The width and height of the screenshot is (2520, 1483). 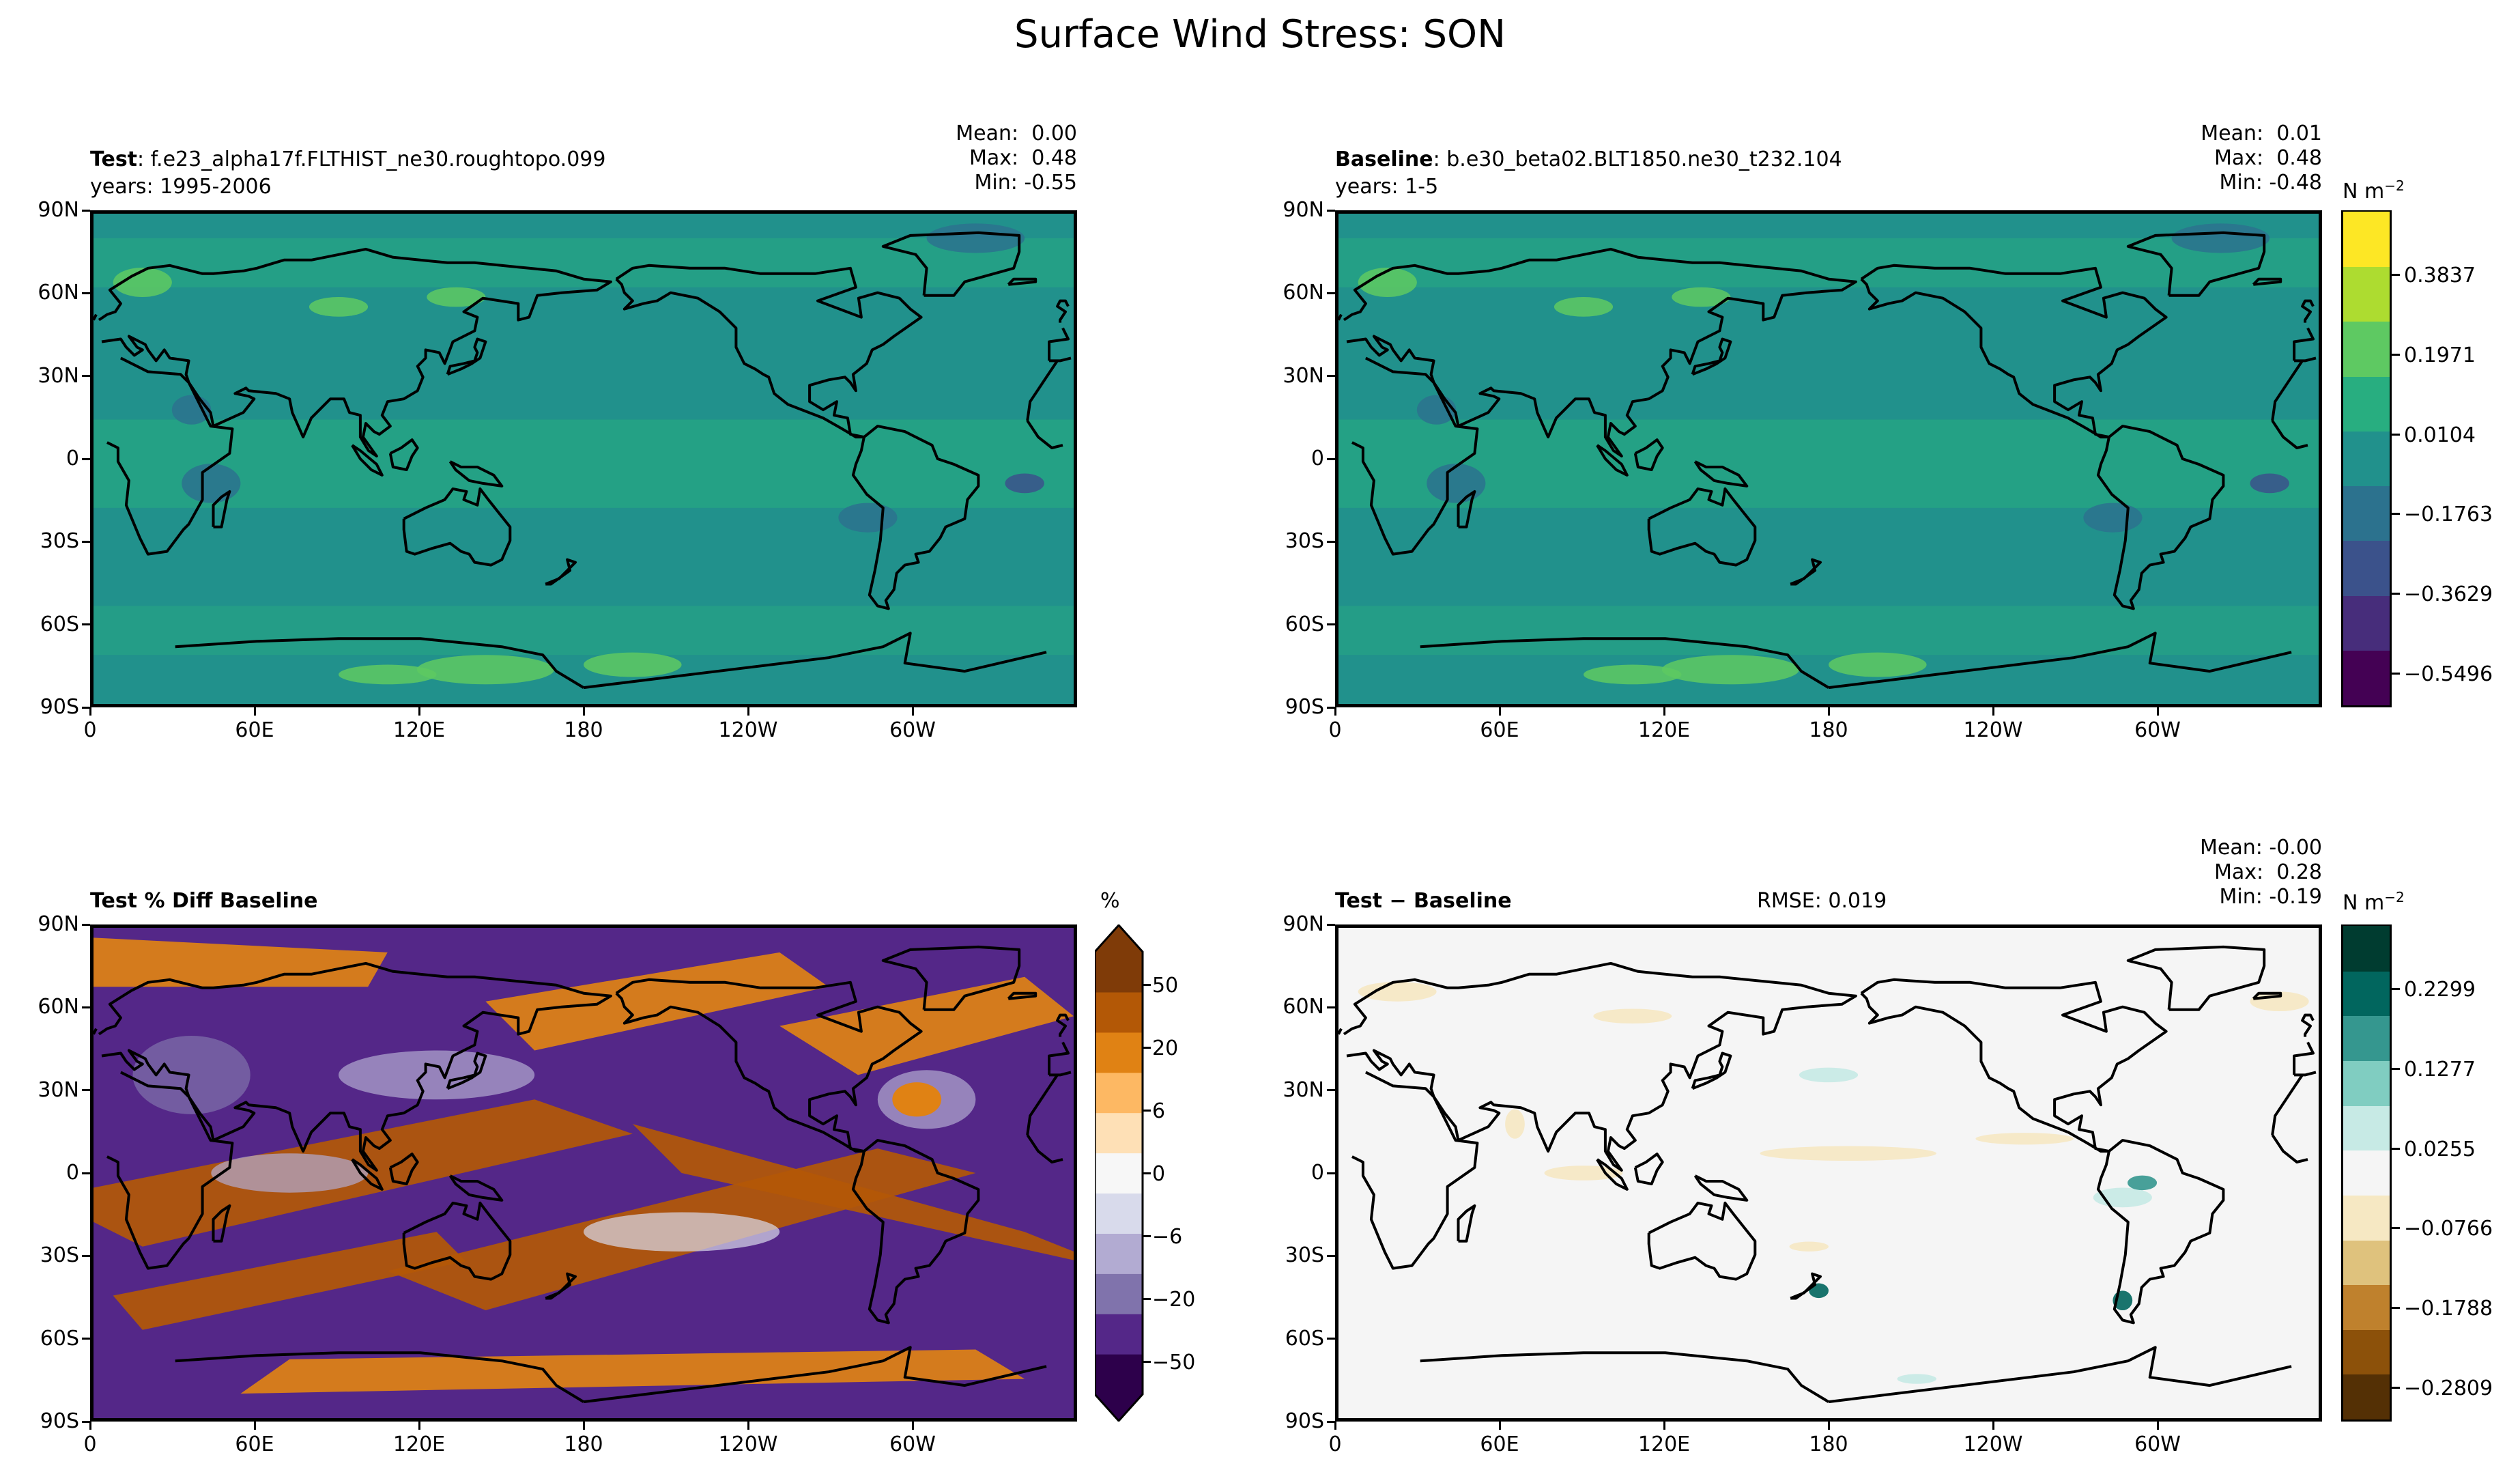 What do you see at coordinates (2440, 989) in the screenshot?
I see `colorbar-tick-label: 0.2299` at bounding box center [2440, 989].